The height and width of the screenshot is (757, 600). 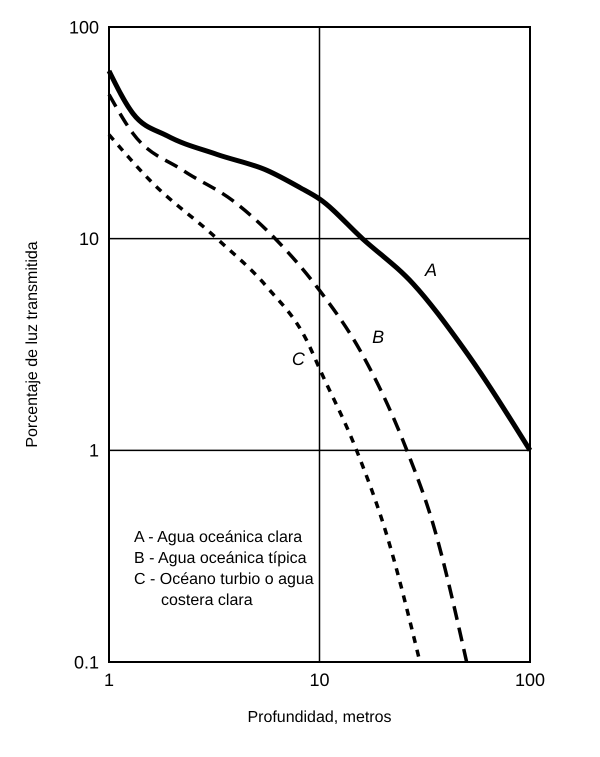 What do you see at coordinates (299, 358) in the screenshot?
I see `annotation: C` at bounding box center [299, 358].